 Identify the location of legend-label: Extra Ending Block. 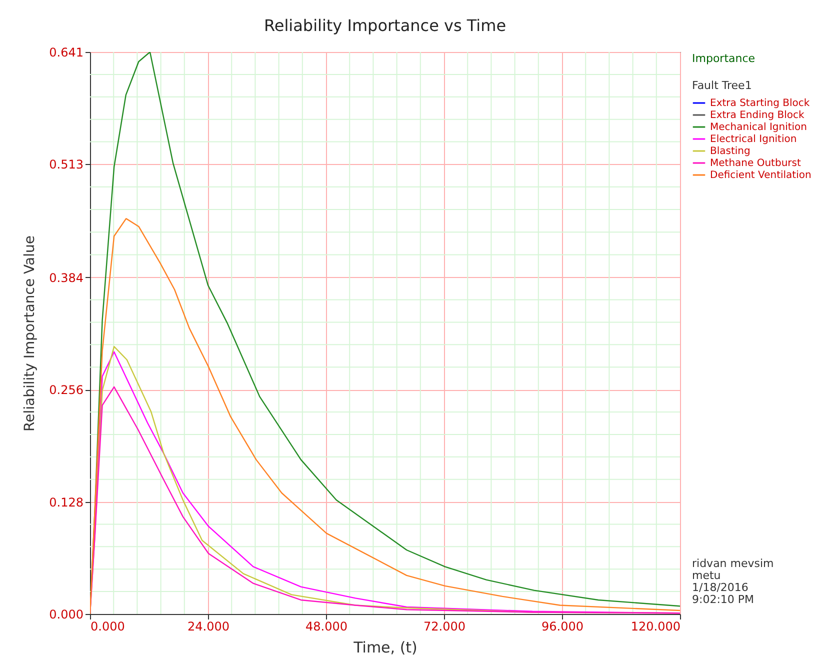
(757, 115).